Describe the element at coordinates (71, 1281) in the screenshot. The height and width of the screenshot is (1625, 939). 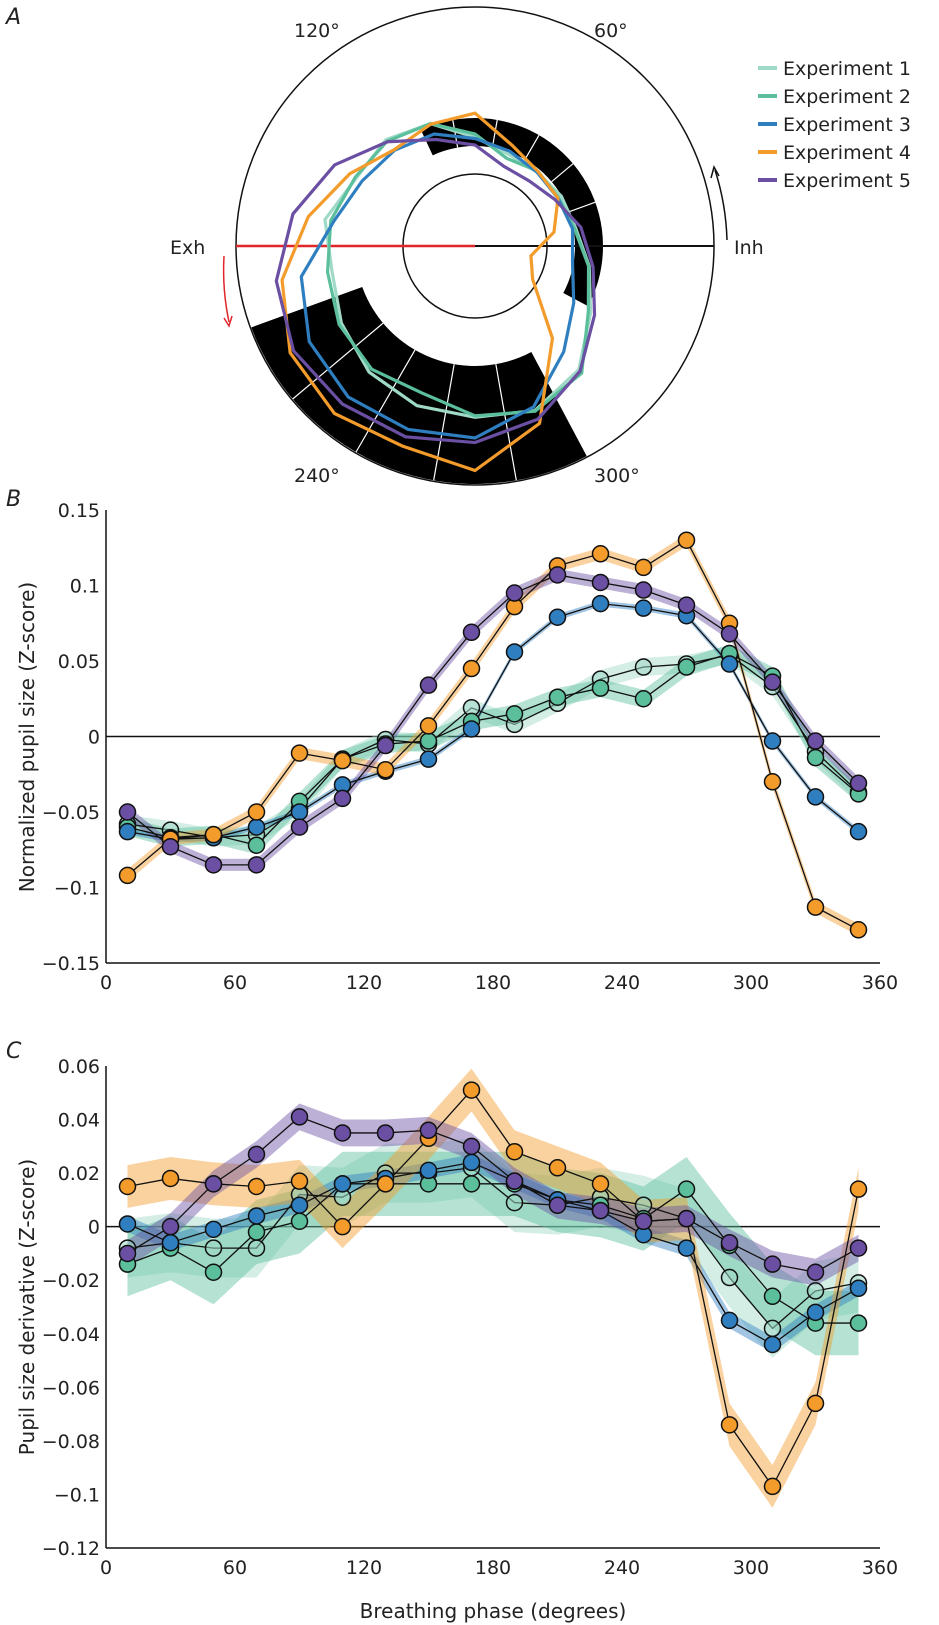
I see `y-tick-label: −0.02` at that location.